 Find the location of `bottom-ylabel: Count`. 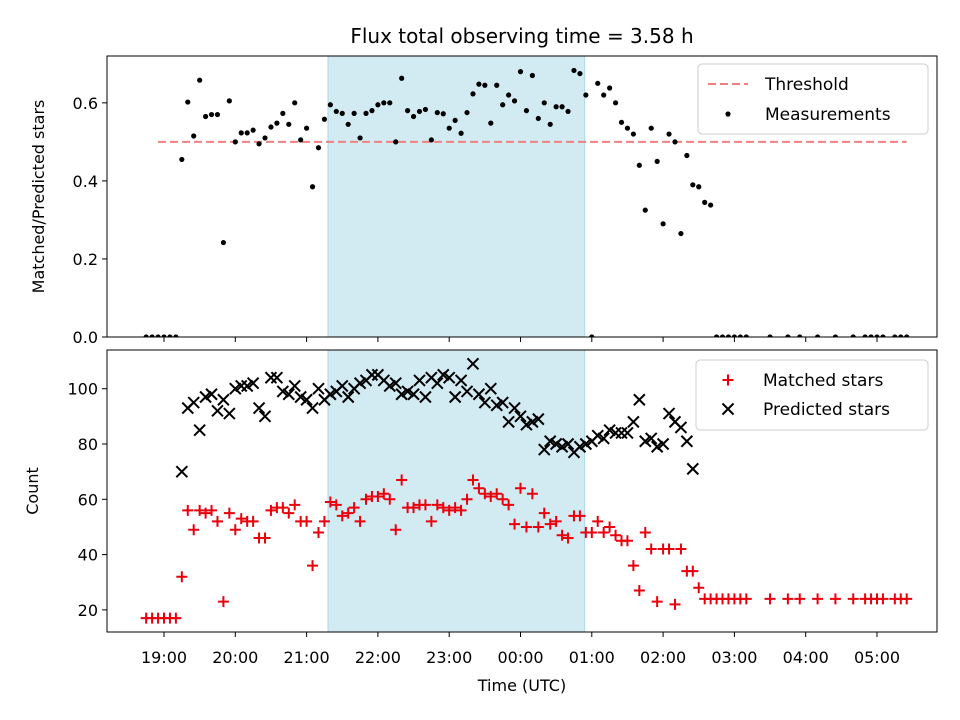

bottom-ylabel: Count is located at coordinates (32, 491).